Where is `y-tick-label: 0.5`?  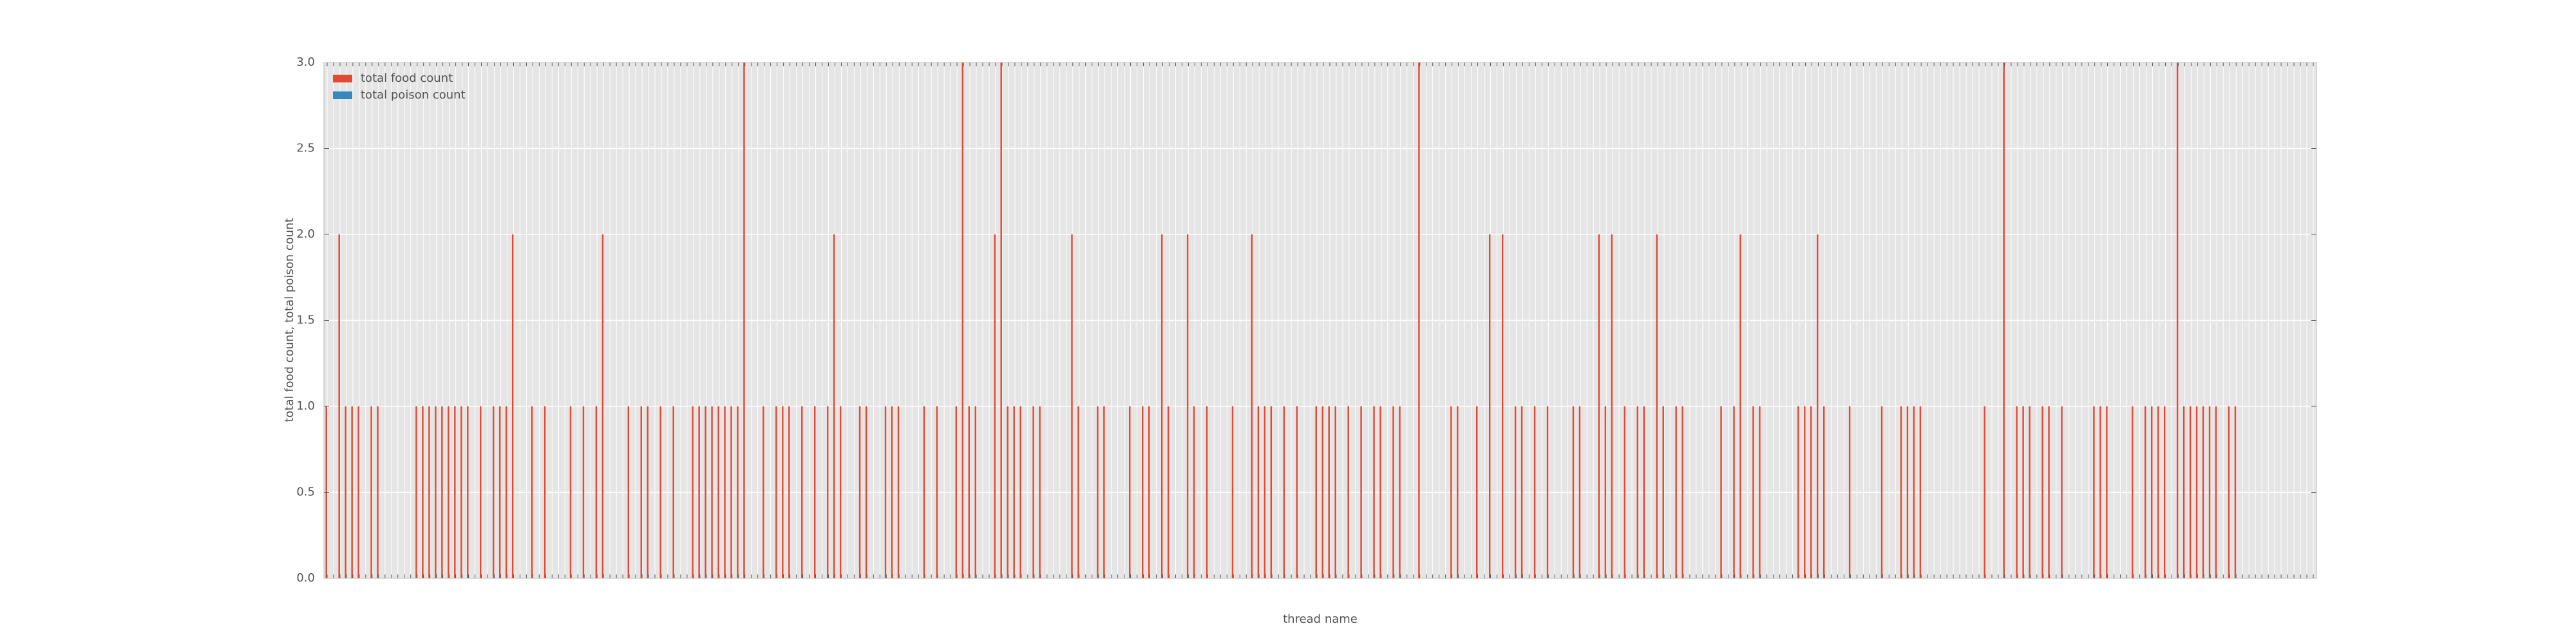
y-tick-label: 0.5 is located at coordinates (305, 493).